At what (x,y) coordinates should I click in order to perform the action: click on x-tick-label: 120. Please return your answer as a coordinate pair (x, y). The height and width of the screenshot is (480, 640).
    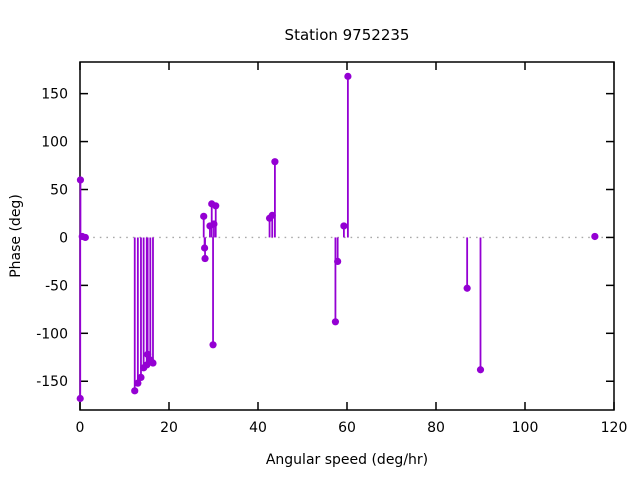
    Looking at the image, I should click on (614, 428).